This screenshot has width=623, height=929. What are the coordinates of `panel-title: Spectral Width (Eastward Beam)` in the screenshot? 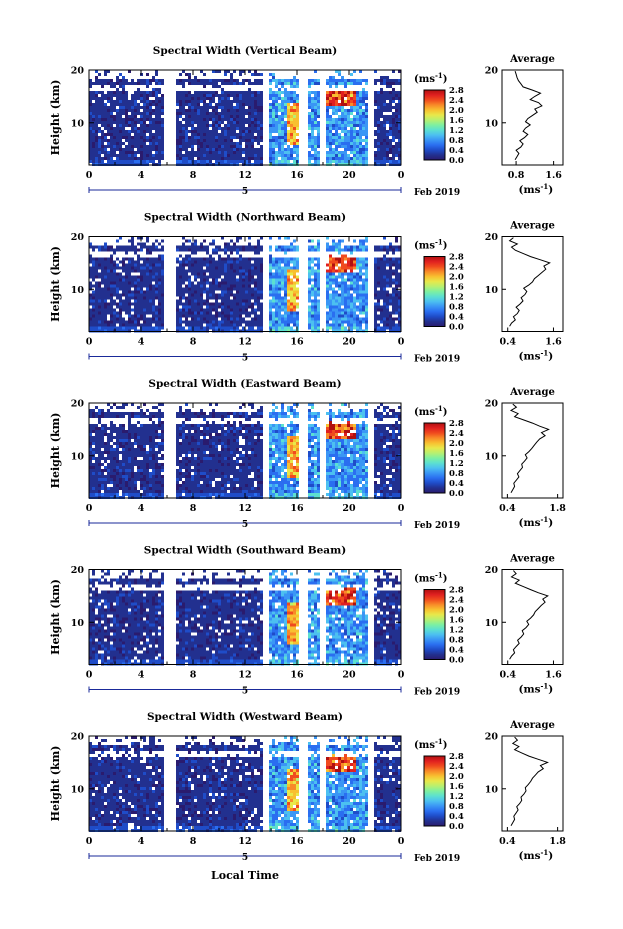 It's located at (244, 384).